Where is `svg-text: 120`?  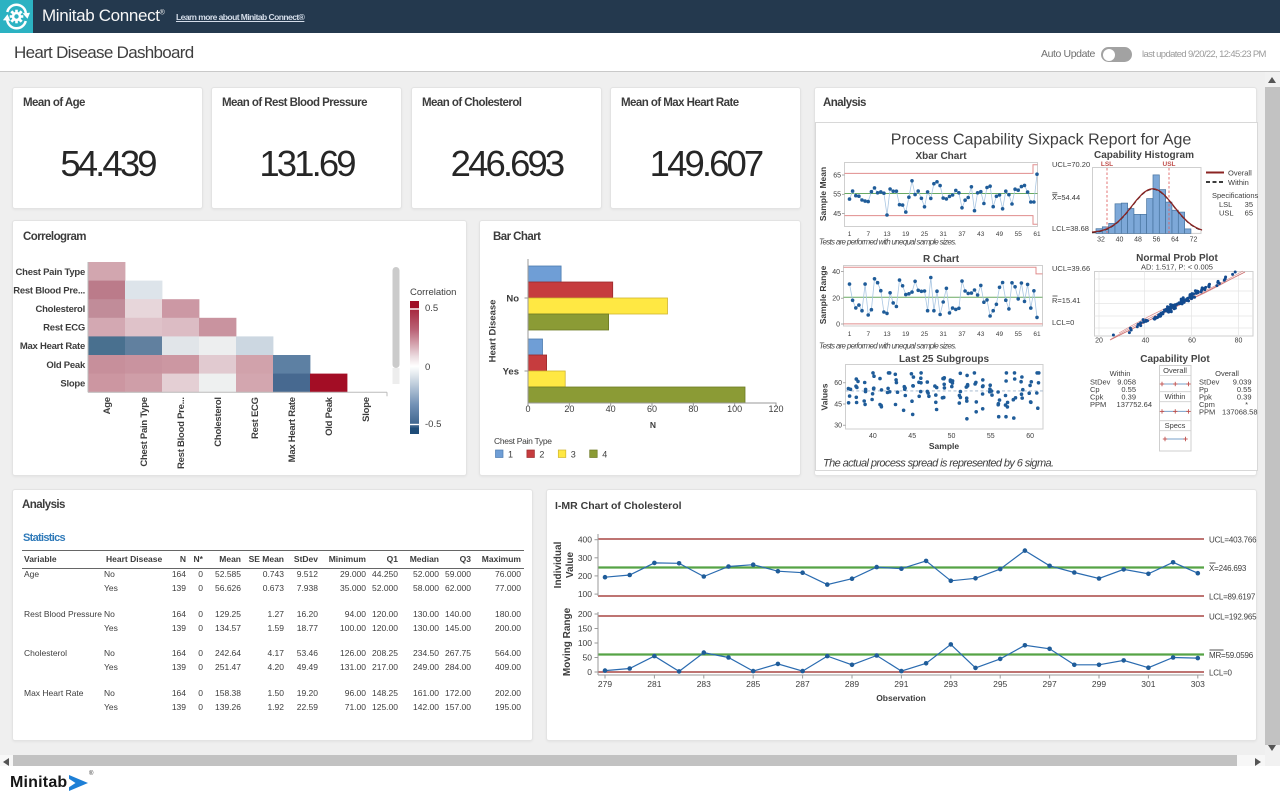
svg-text: 120 is located at coordinates (775, 409).